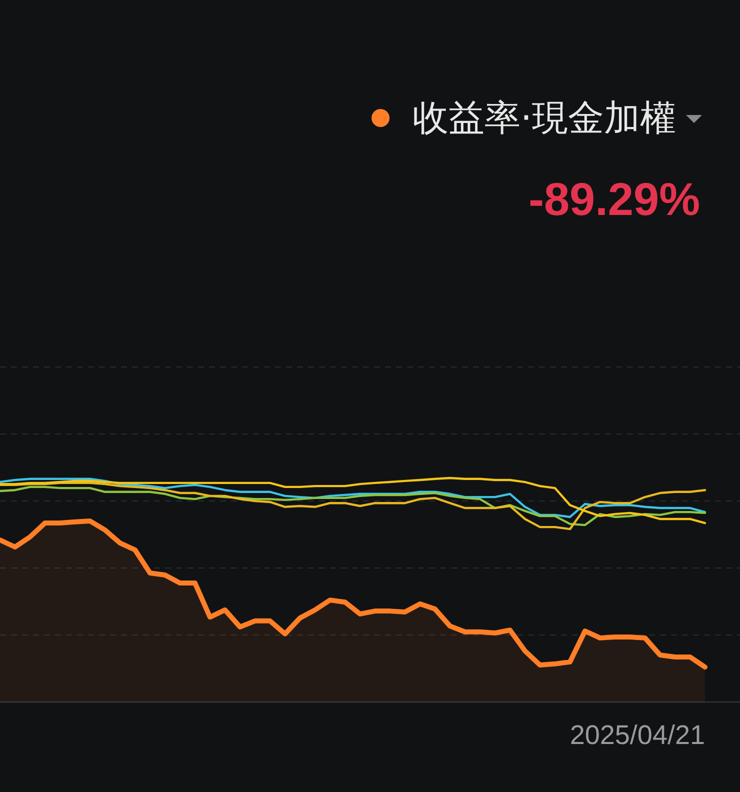  I want to click on text: 2025/04/21, so click(637, 735).